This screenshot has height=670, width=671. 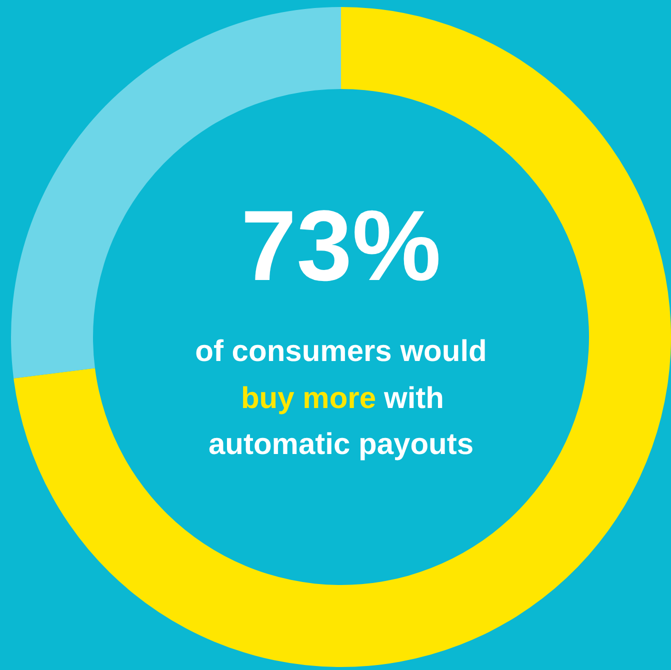 What do you see at coordinates (413, 398) in the screenshot?
I see `text: with` at bounding box center [413, 398].